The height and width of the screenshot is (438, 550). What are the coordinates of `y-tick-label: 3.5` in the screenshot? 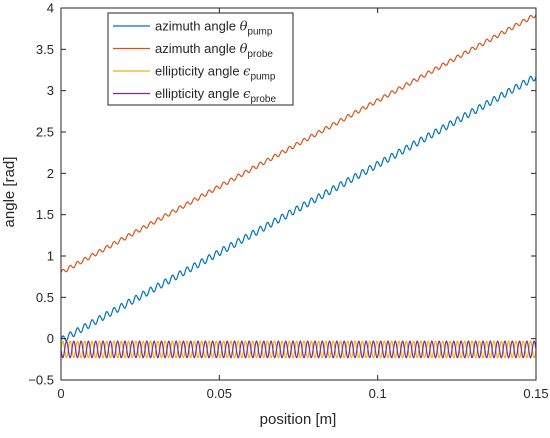 It's located at (45, 49).